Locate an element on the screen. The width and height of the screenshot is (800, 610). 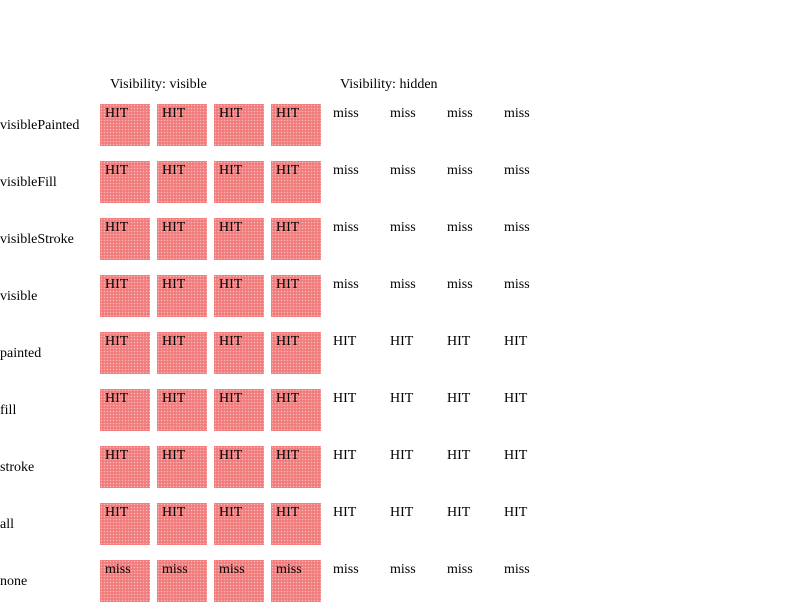
table-row: stroke HIT HIT HIT HIT HIT HIT HIT HIT is located at coordinates (280, 471).